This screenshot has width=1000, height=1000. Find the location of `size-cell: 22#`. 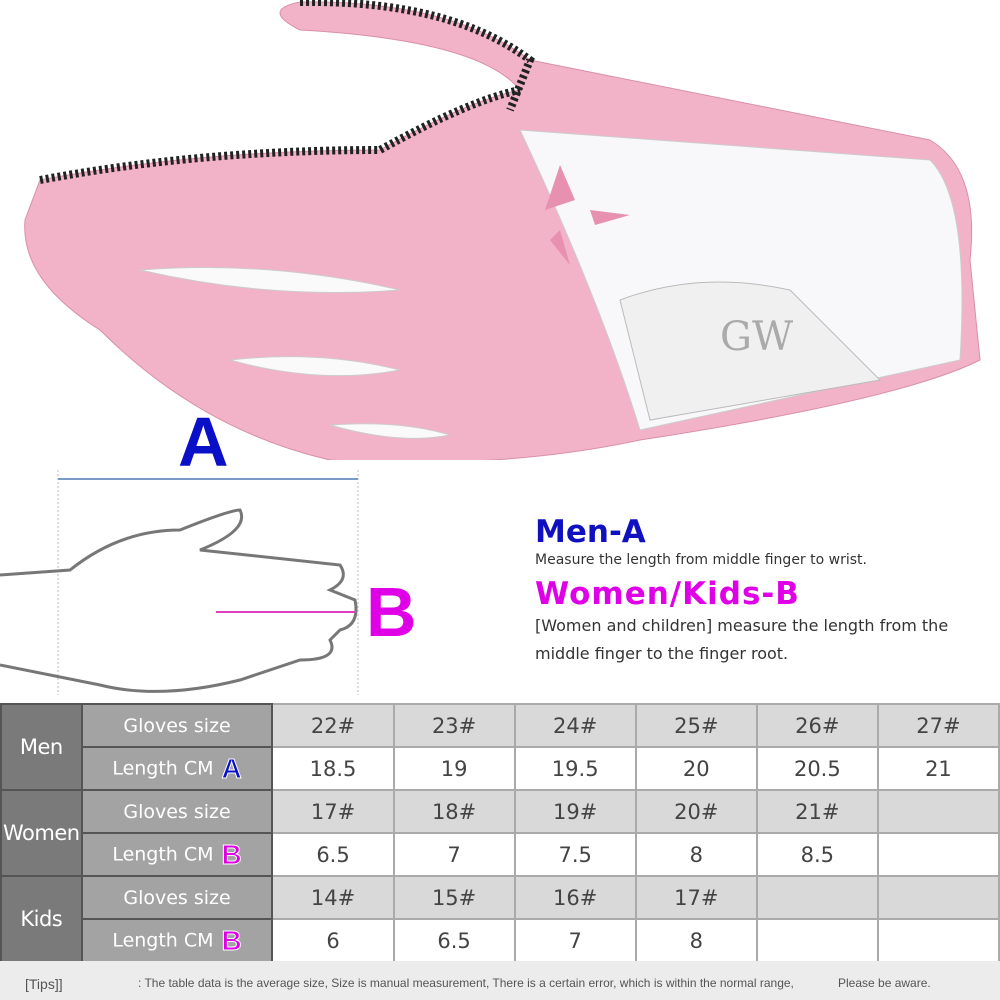

size-cell: 22# is located at coordinates (333, 725).